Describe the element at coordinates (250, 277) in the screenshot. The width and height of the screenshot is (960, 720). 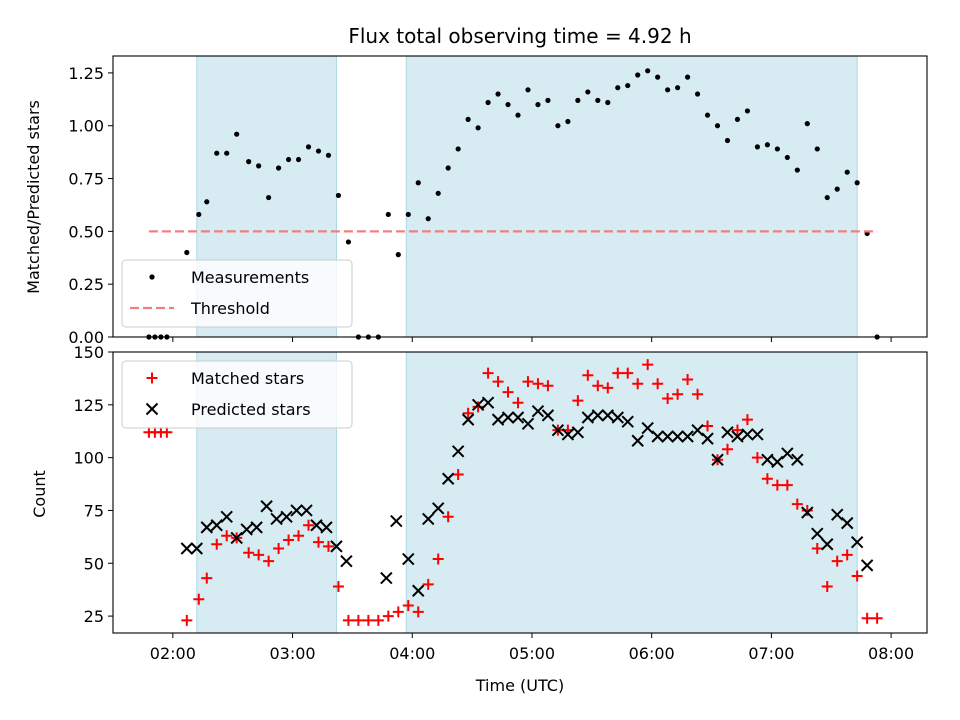
I see `top-legend-label: Measurements` at that location.